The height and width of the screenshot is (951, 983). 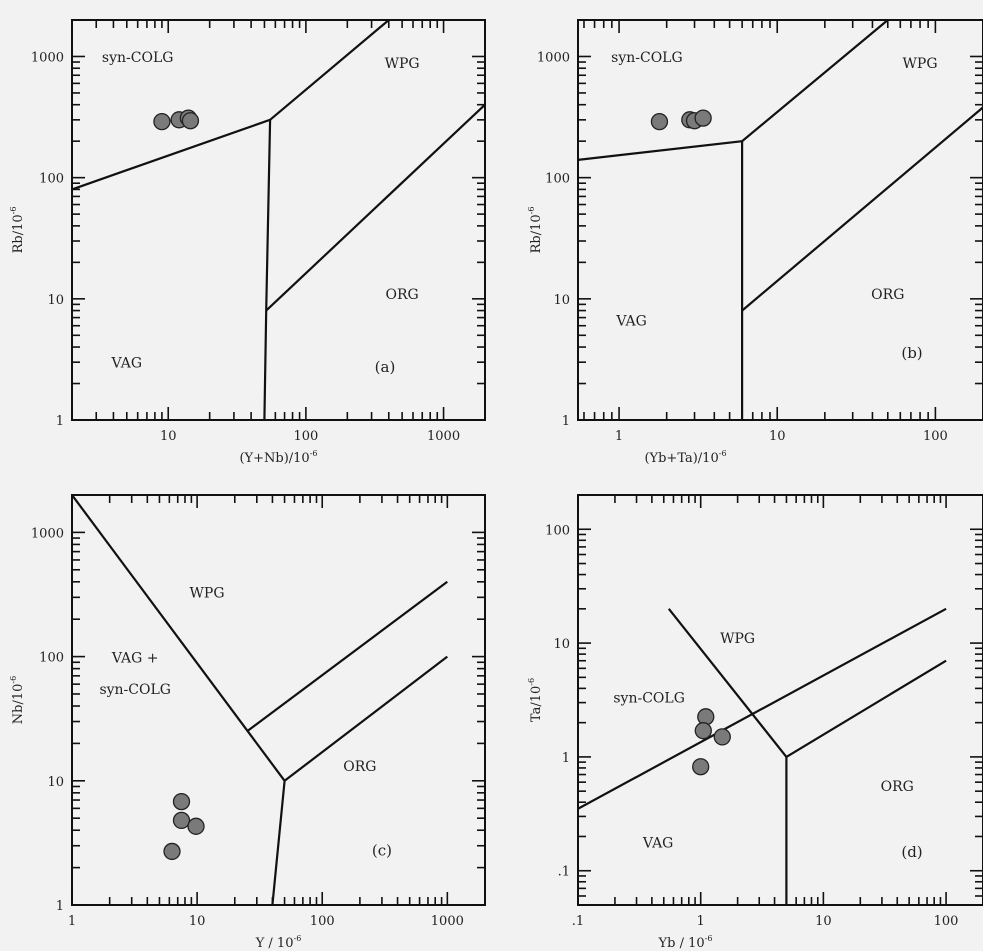 I want to click on panel-c-x-tick-label: 10, so click(x=197, y=921).